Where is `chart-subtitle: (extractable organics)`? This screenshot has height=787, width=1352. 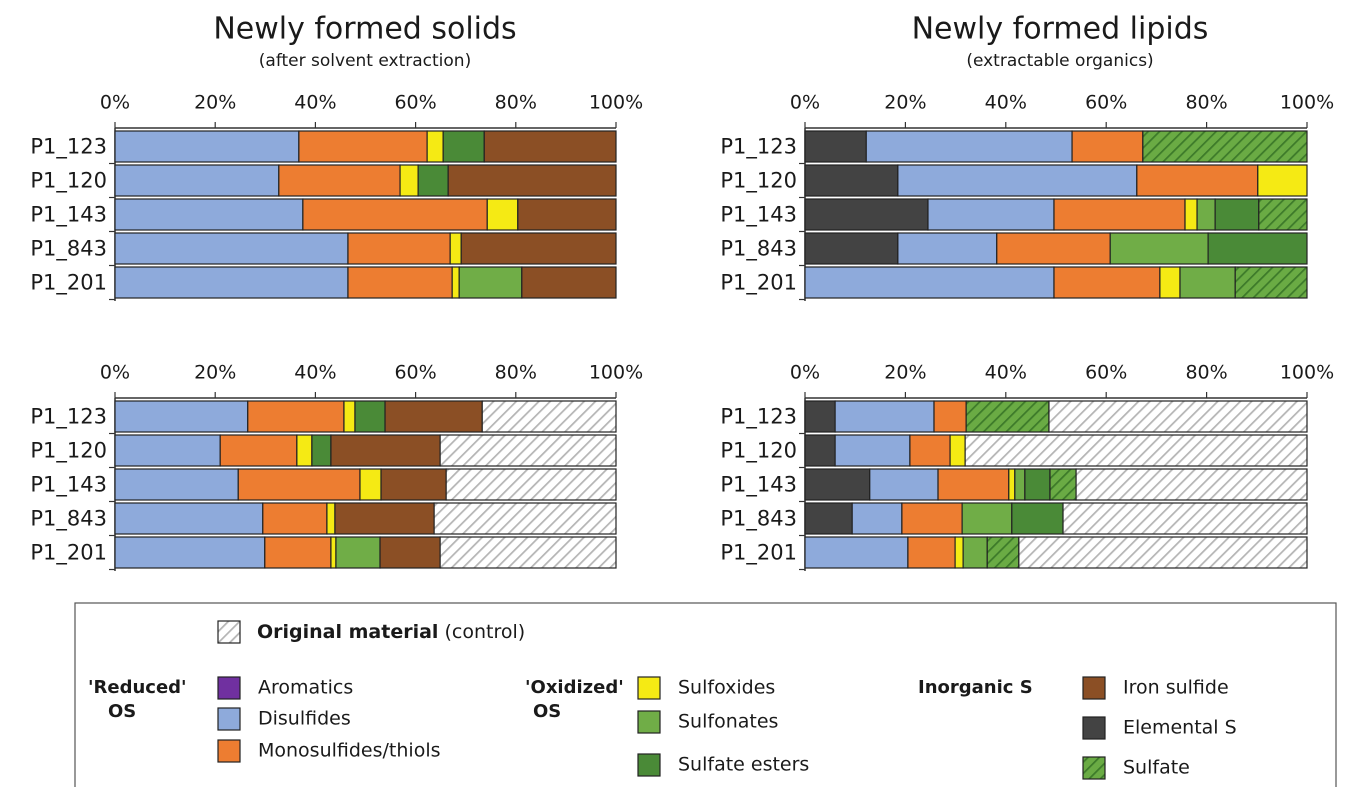 chart-subtitle: (extractable organics) is located at coordinates (1059, 61).